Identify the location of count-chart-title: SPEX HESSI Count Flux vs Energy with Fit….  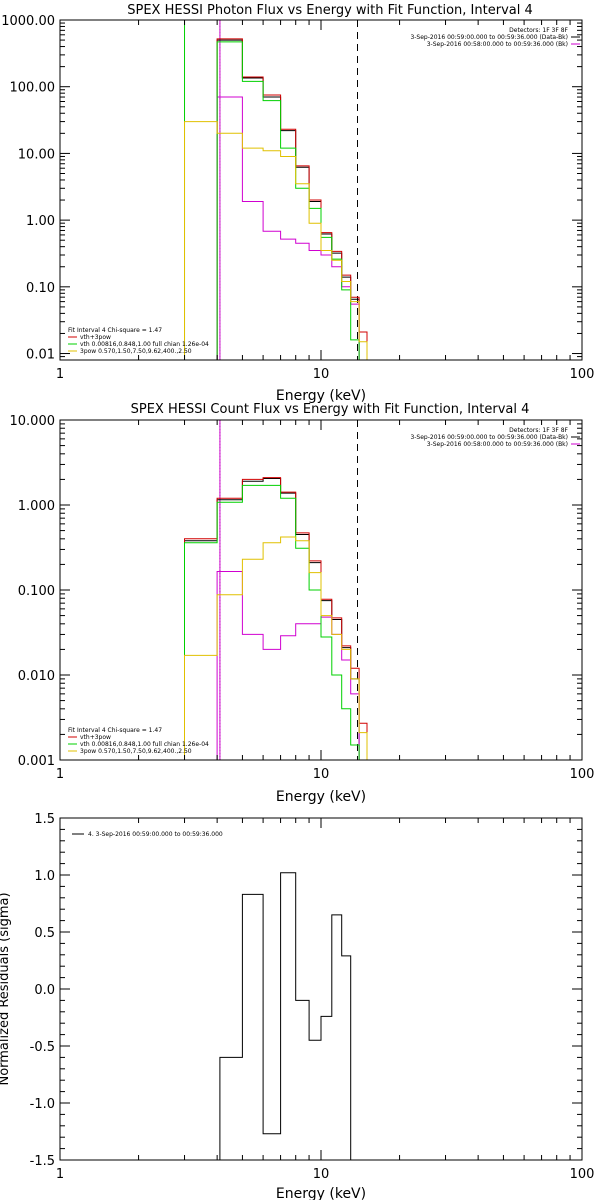
(330, 409).